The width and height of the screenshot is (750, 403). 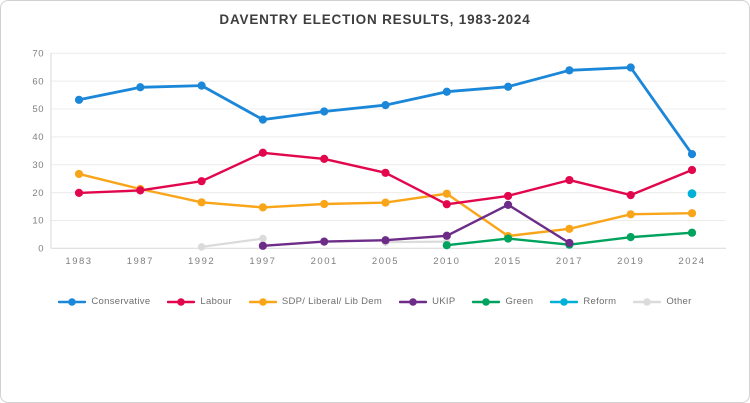 What do you see at coordinates (569, 228) in the screenshot?
I see `data-point-sdp-liberal-lib-dem-2017` at bounding box center [569, 228].